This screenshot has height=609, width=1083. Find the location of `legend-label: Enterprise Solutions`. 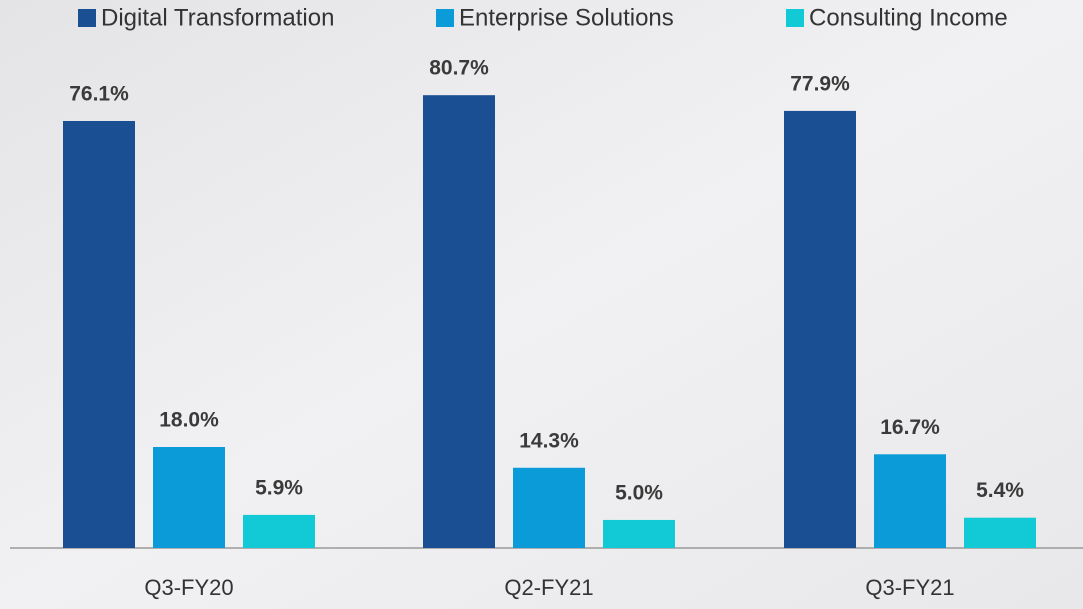

legend-label: Enterprise Solutions is located at coordinates (566, 17).